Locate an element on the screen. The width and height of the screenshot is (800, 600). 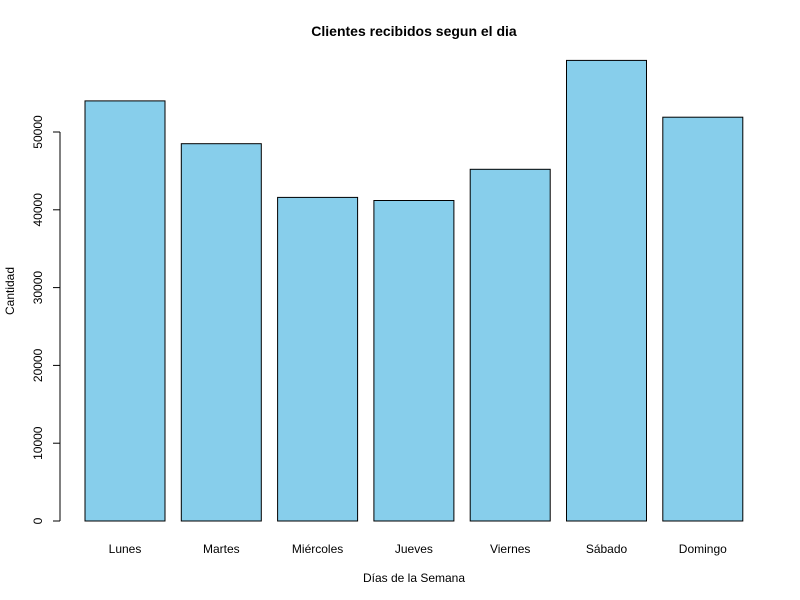
x-tick-label: Sábado is located at coordinates (607, 549).